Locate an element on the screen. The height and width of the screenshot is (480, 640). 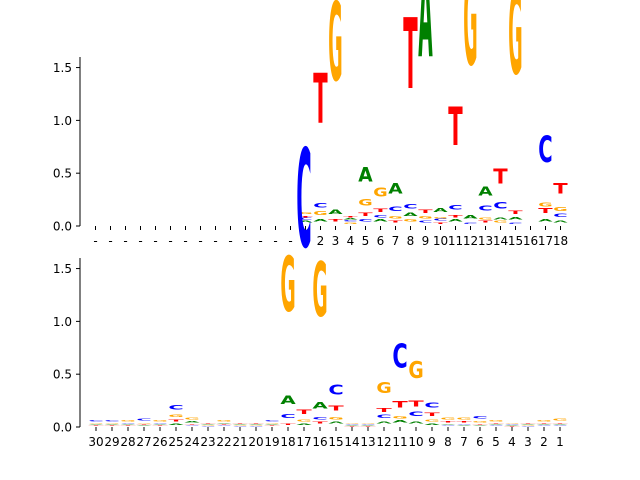
x-tick-label: 14 is located at coordinates (351, 442).